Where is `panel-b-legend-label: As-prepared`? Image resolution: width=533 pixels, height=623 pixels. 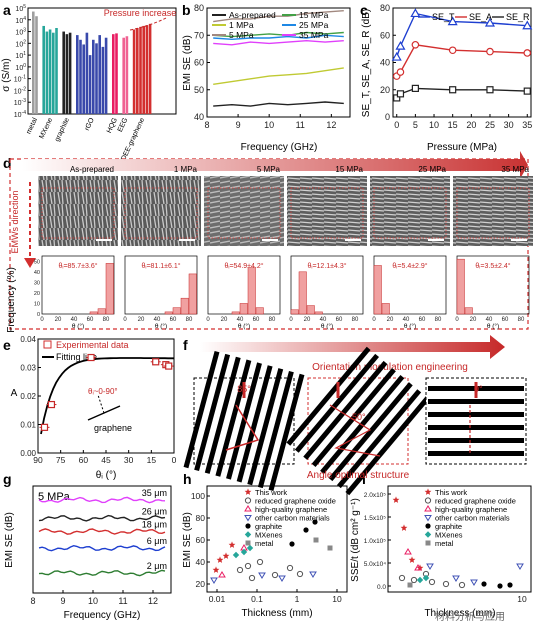 panel-b-legend-label: As-prepared is located at coordinates (252, 15).